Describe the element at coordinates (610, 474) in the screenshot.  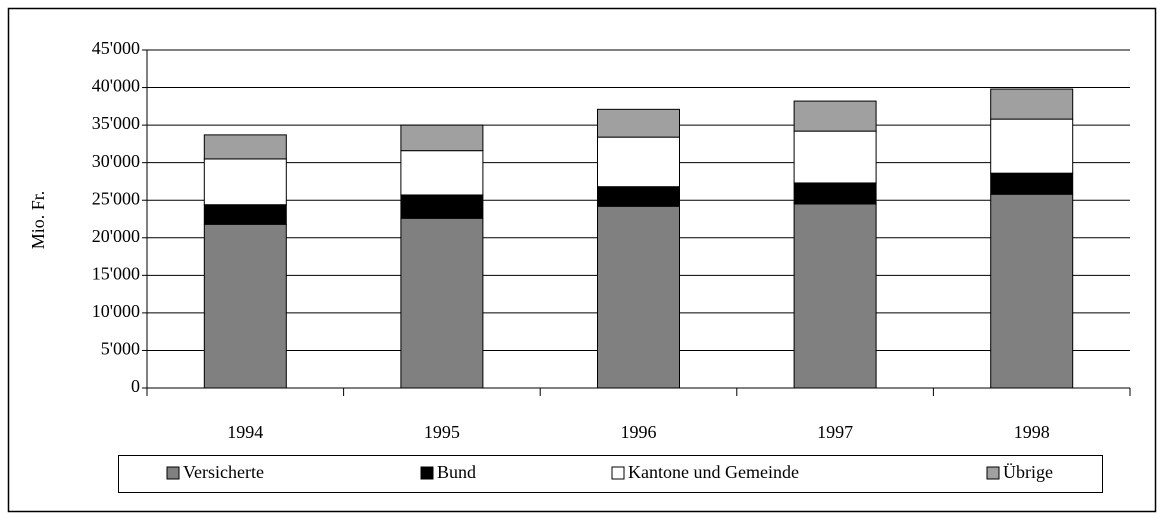
I see `legend-box` at that location.